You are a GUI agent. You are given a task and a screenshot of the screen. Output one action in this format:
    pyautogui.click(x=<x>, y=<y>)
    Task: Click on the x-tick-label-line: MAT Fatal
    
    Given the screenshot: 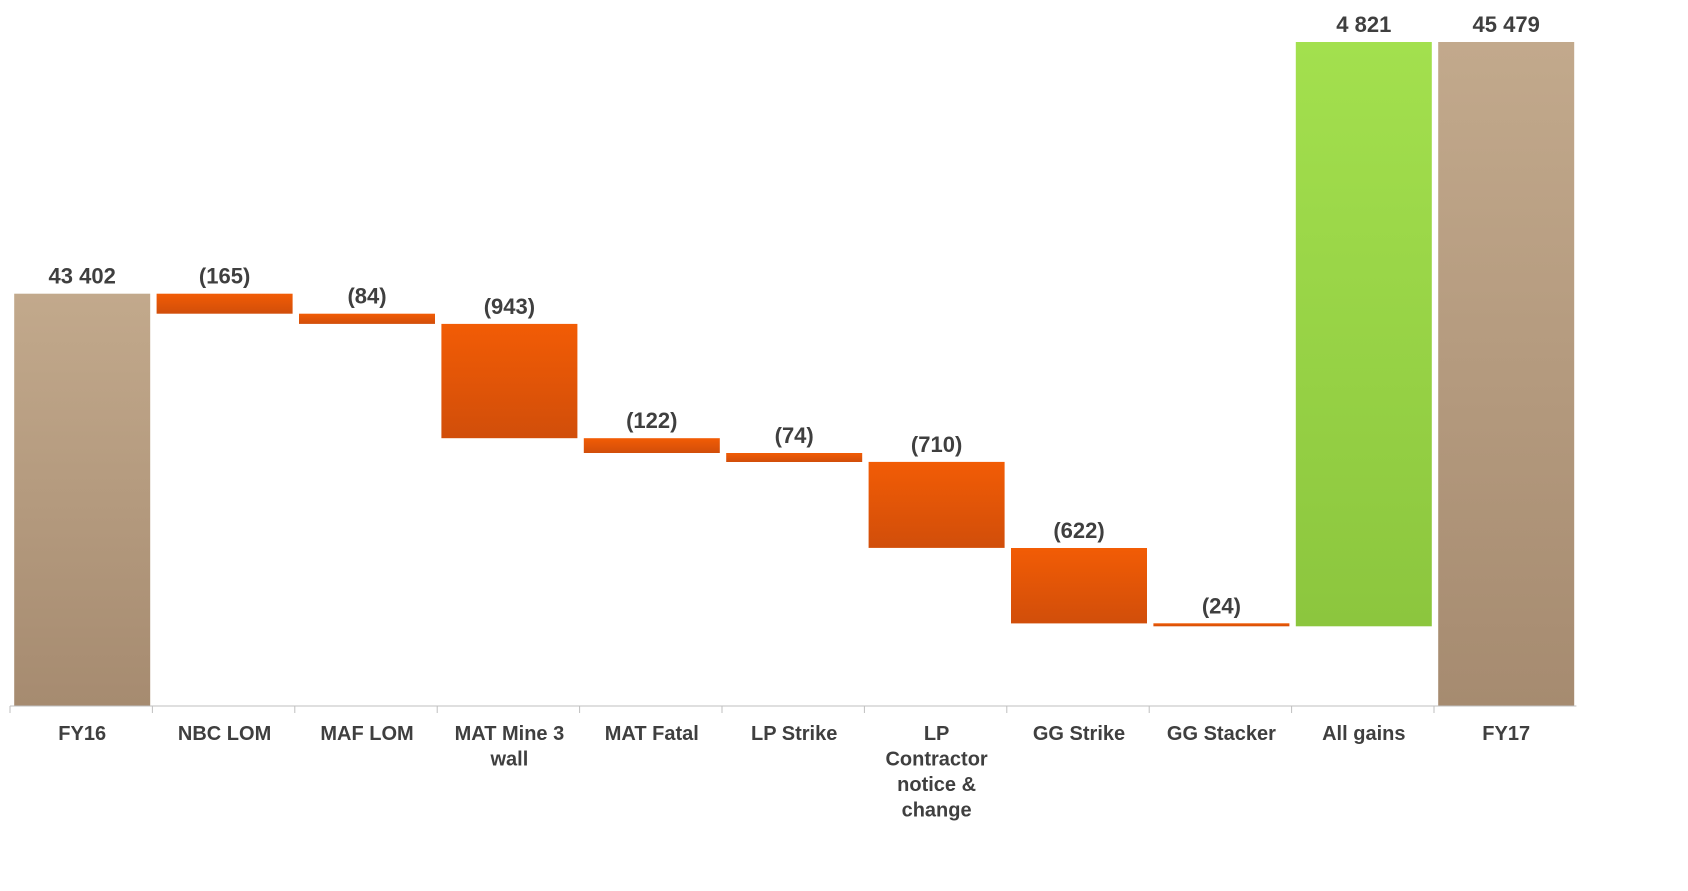 What is the action you would take?
    pyautogui.click(x=652, y=734)
    